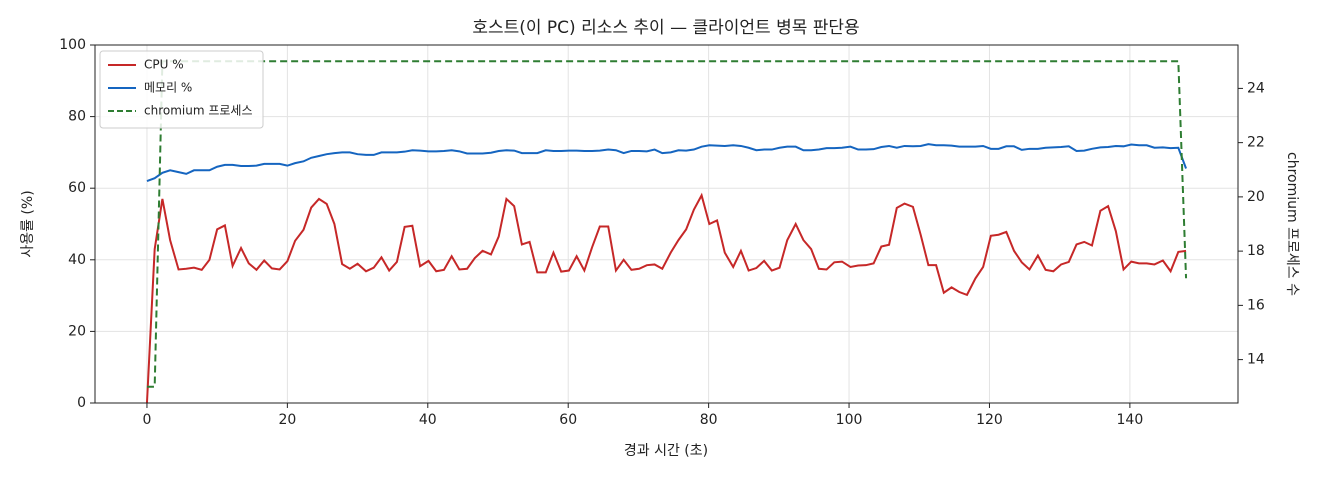  Describe the element at coordinates (666, 162) in the screenshot. I see `series-line` at that location.